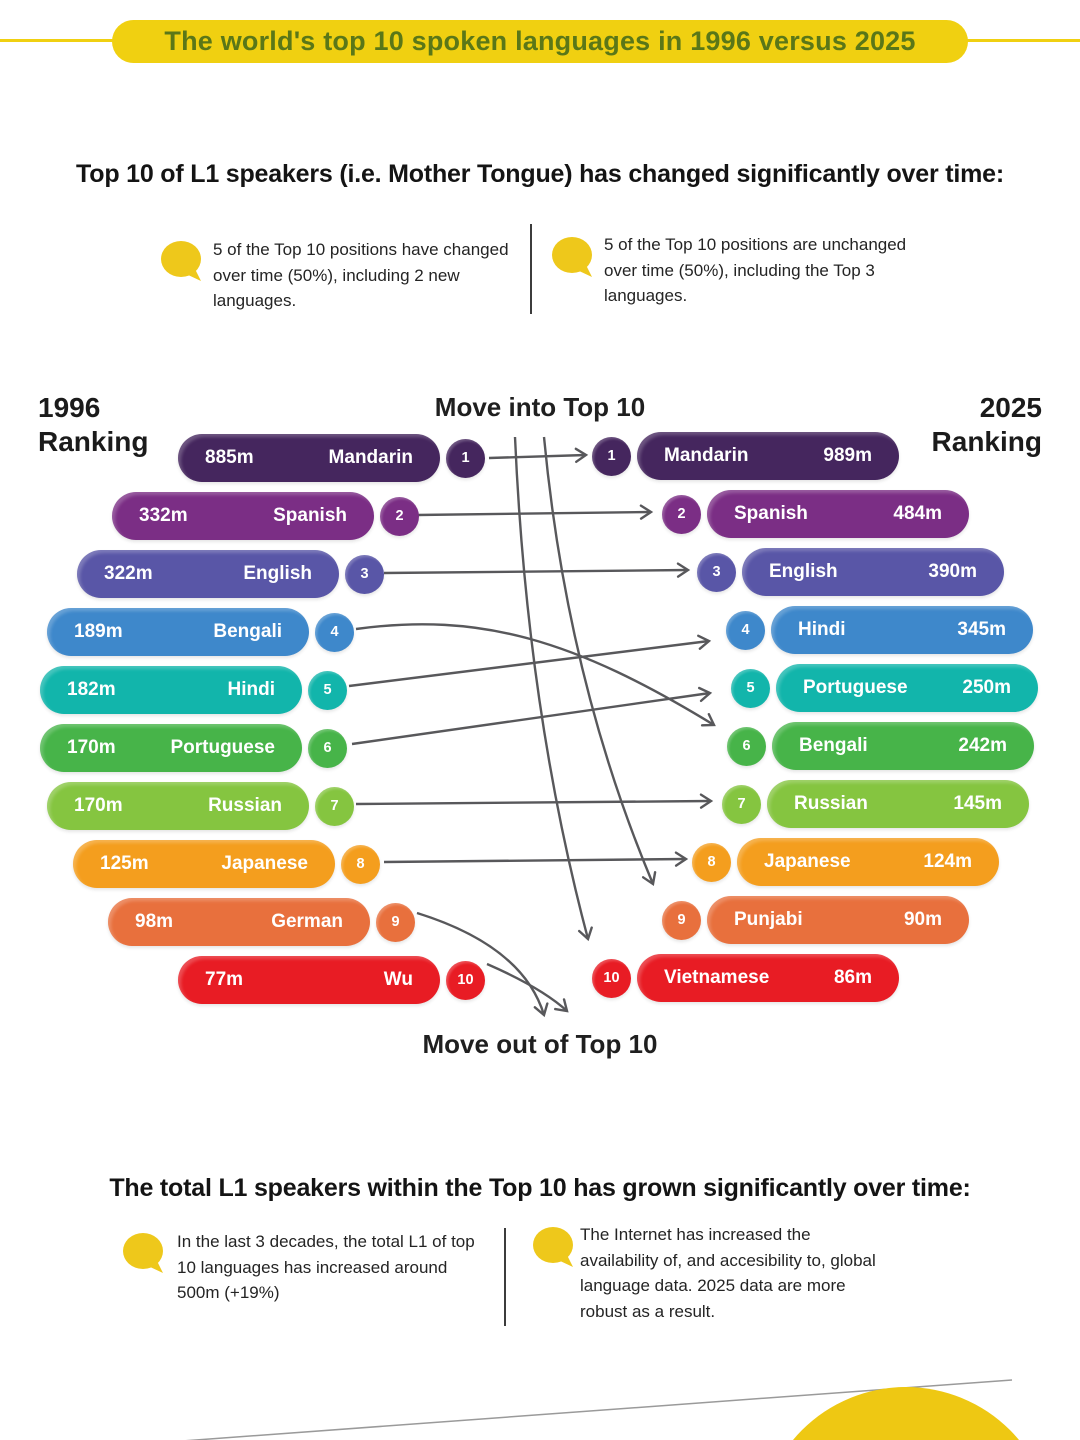 This screenshot has width=1080, height=1440. What do you see at coordinates (128, 573) in the screenshot?
I see `pill-value: 322m` at bounding box center [128, 573].